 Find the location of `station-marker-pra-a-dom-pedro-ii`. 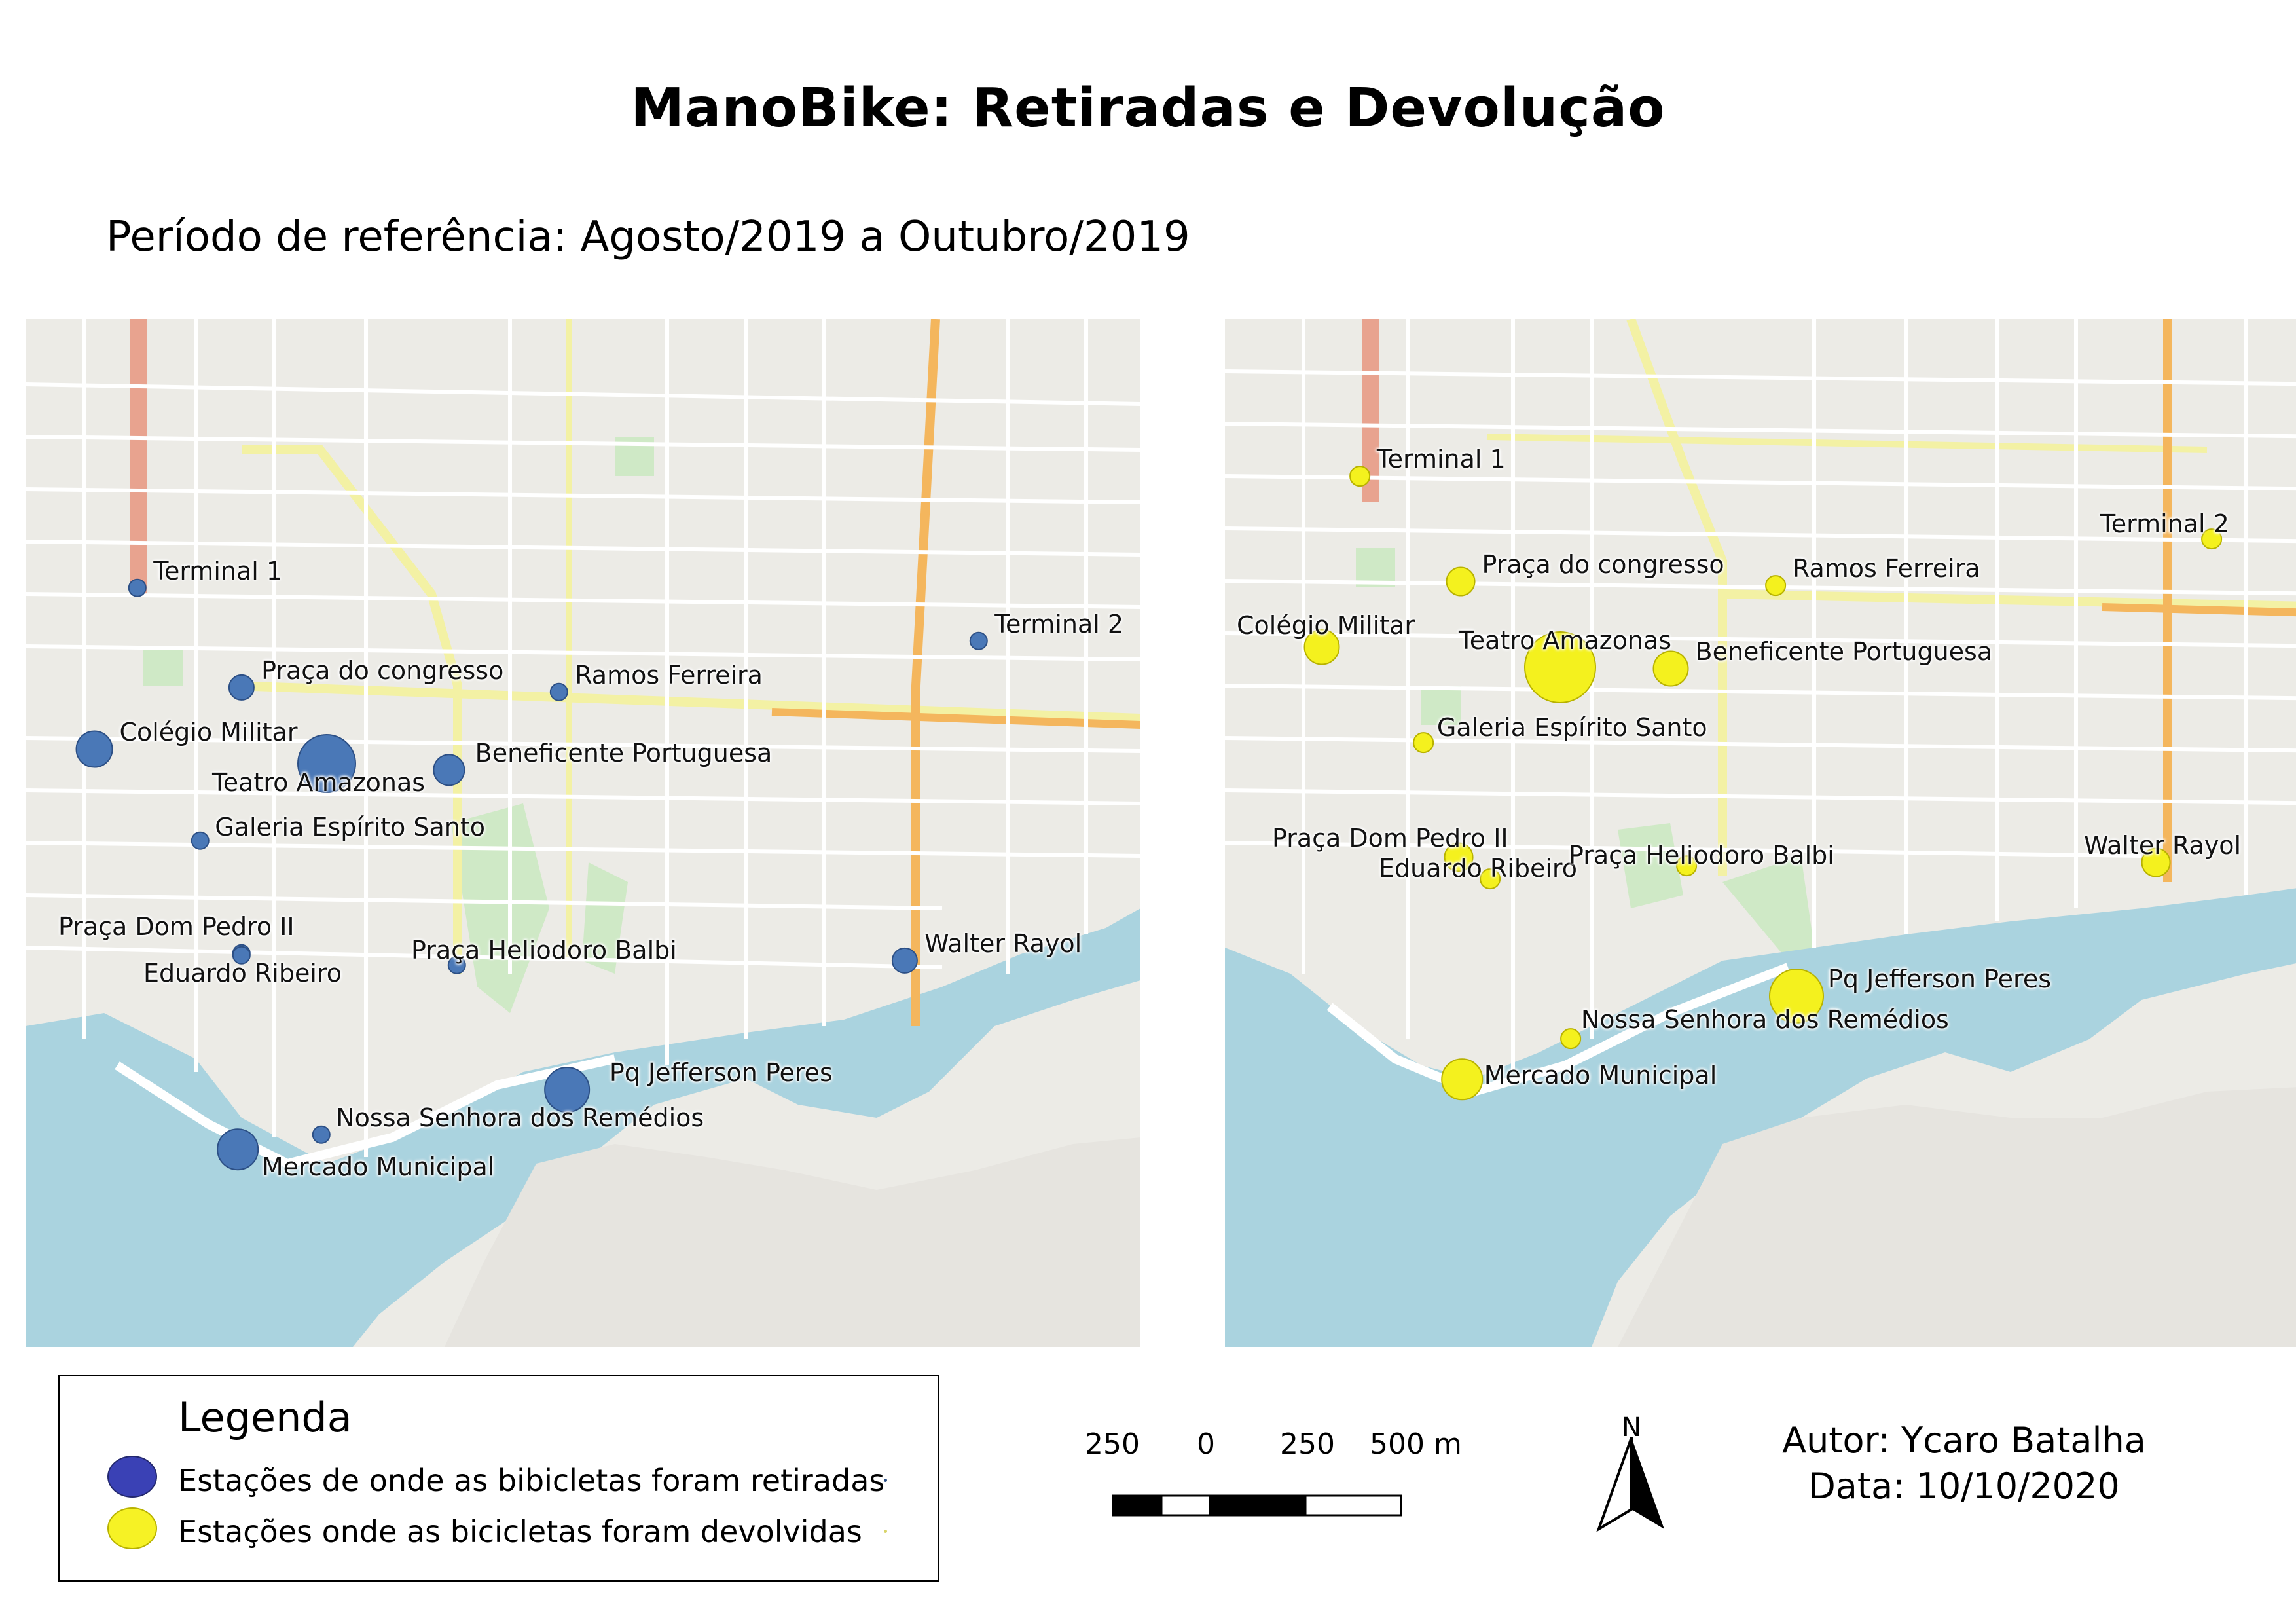

station-marker-pra-a-dom-pedro-ii is located at coordinates (1459, 857).